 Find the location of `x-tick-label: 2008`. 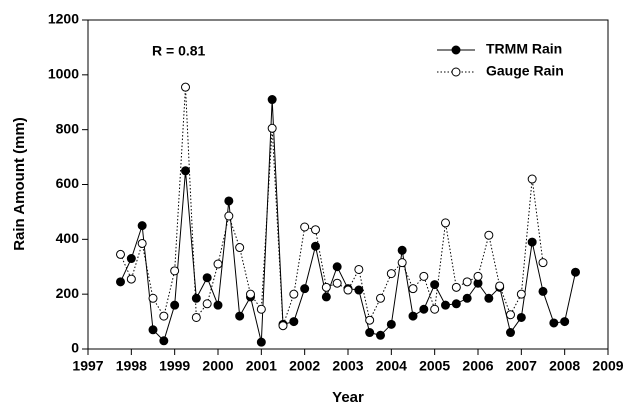

x-tick-label: 2008 is located at coordinates (564, 366).